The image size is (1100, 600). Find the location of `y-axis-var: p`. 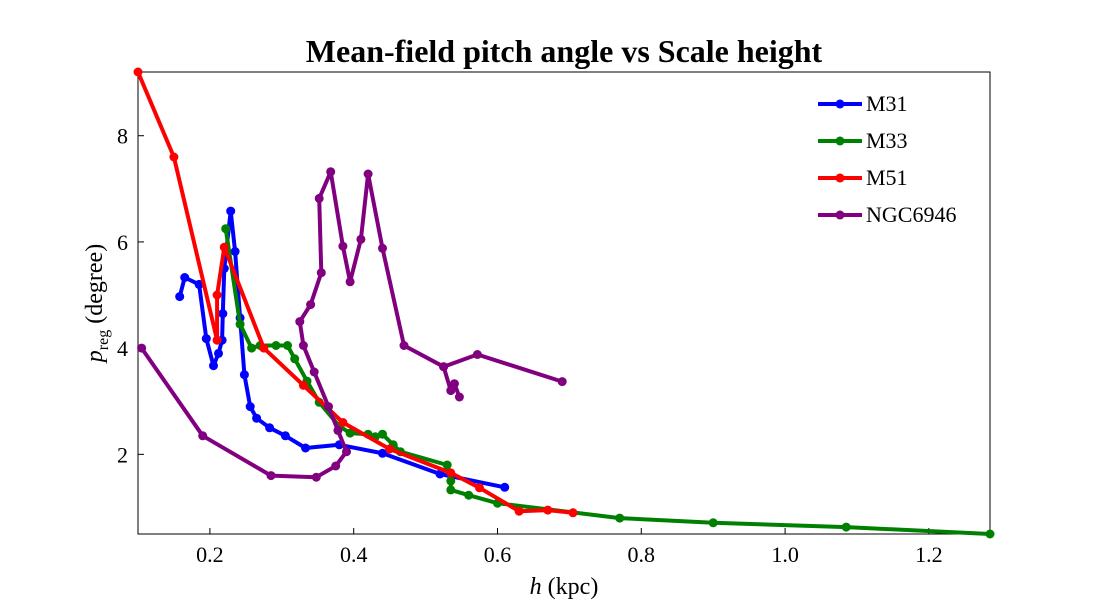

y-axis-var: p is located at coordinates (95, 357).